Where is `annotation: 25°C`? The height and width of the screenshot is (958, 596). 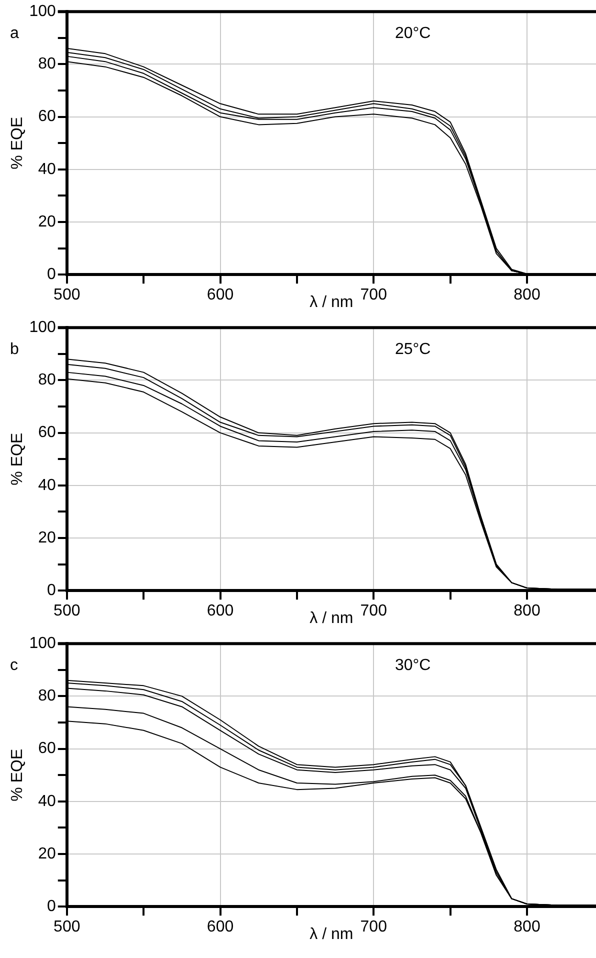 annotation: 25°C is located at coordinates (412, 349).